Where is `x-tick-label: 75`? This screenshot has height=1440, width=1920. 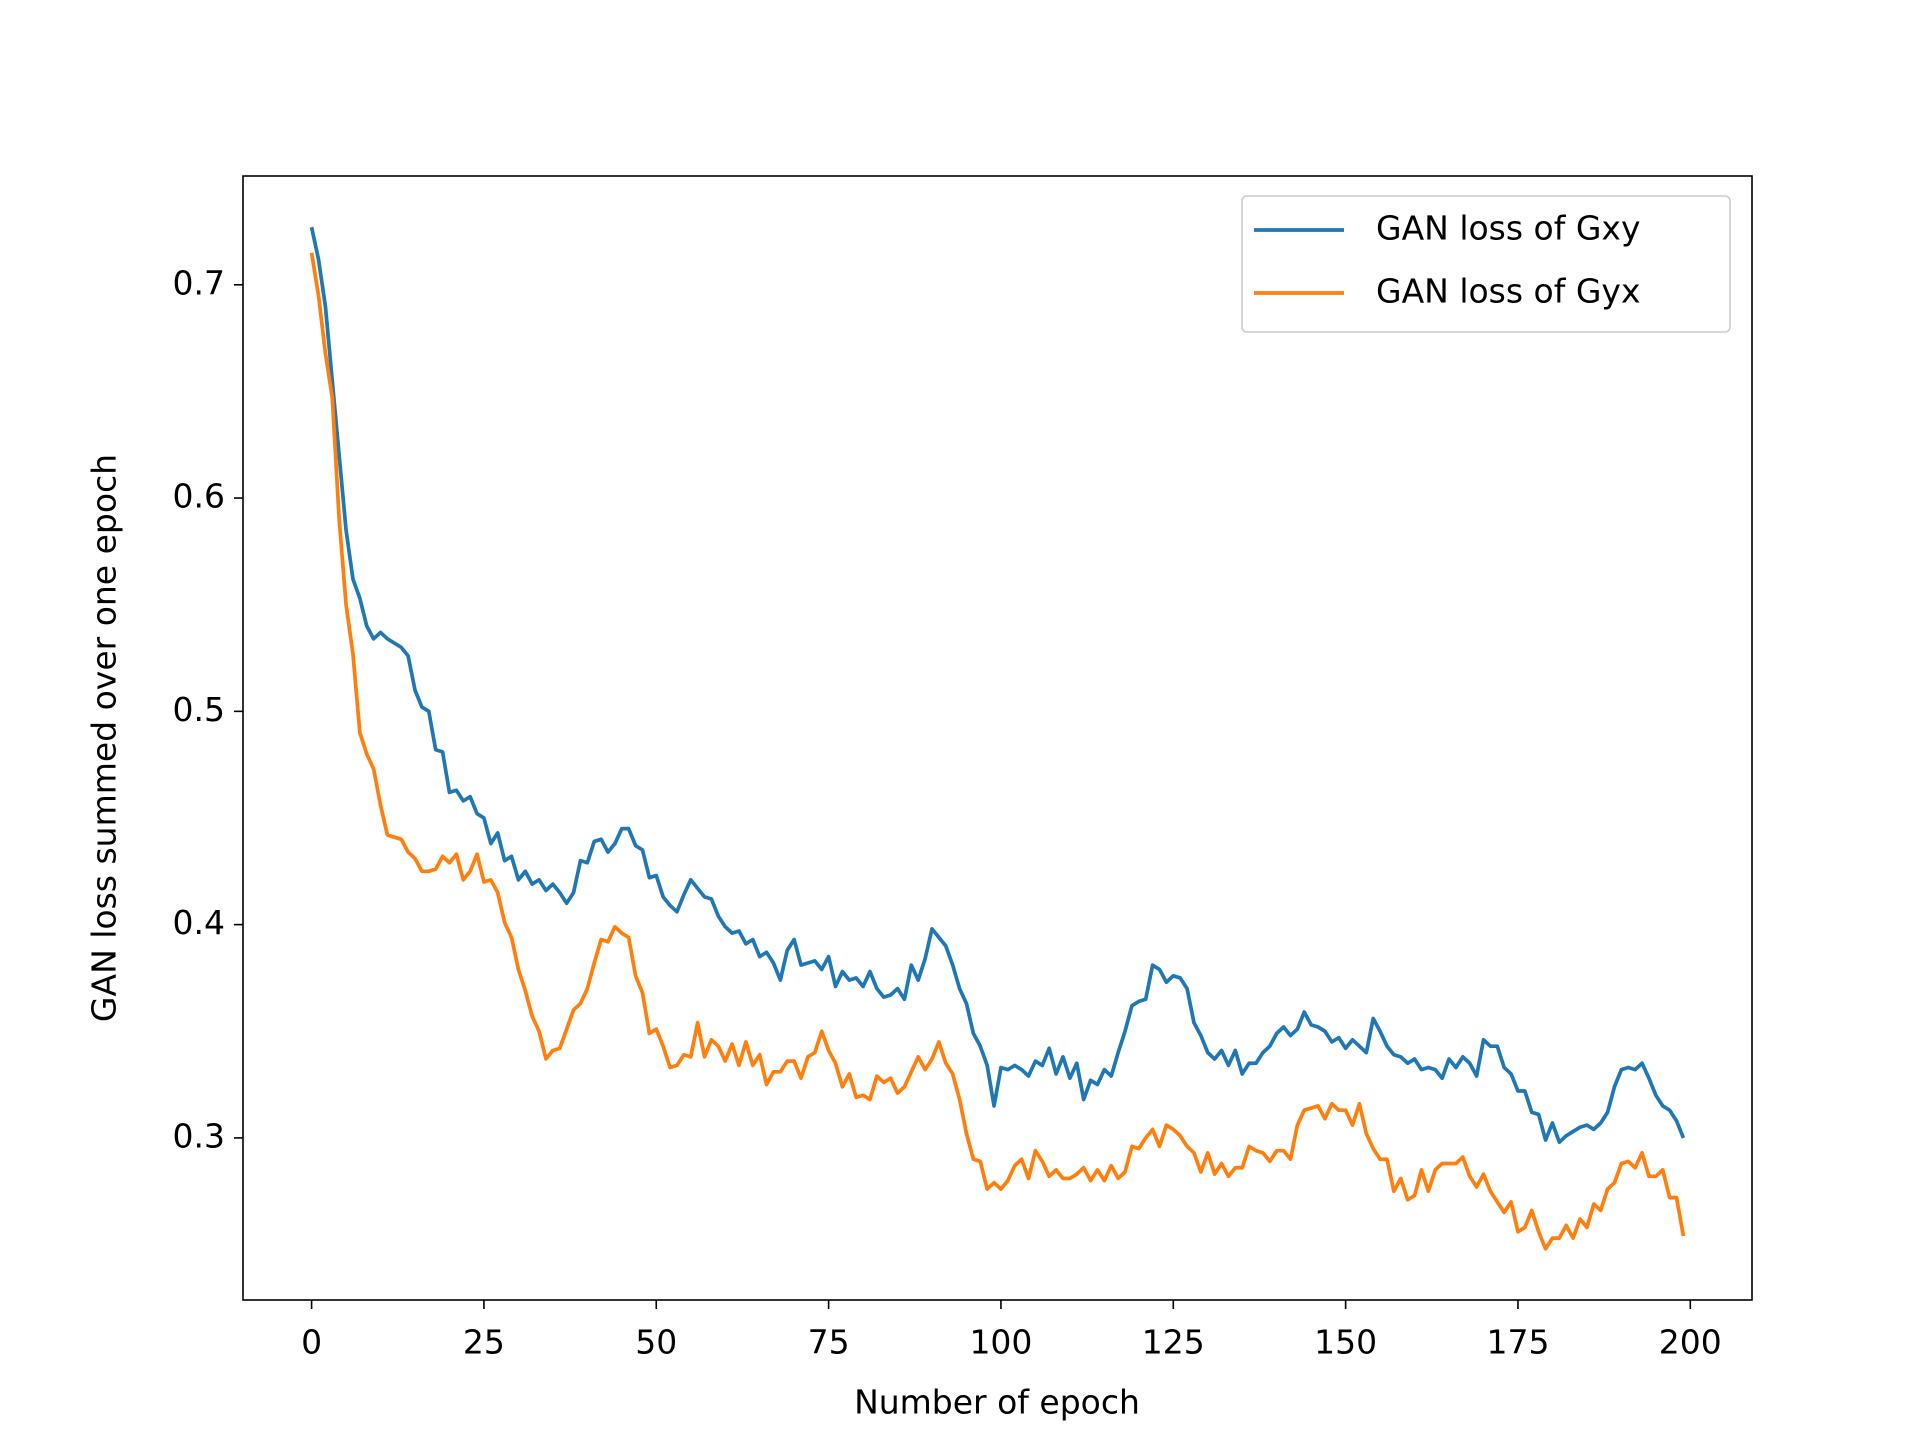
x-tick-label: 75 is located at coordinates (829, 1342).